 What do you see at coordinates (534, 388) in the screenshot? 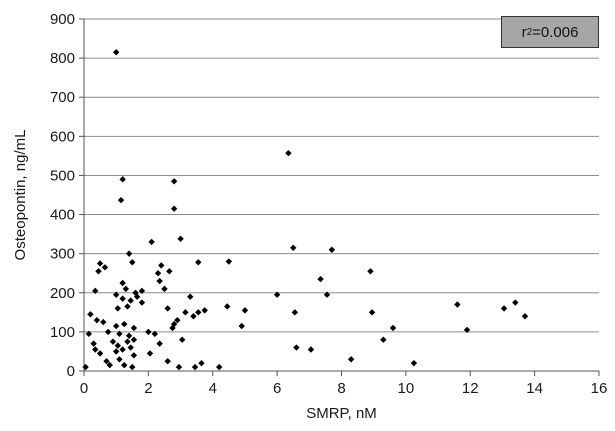
I see `x-tick-label: 14` at bounding box center [534, 388].